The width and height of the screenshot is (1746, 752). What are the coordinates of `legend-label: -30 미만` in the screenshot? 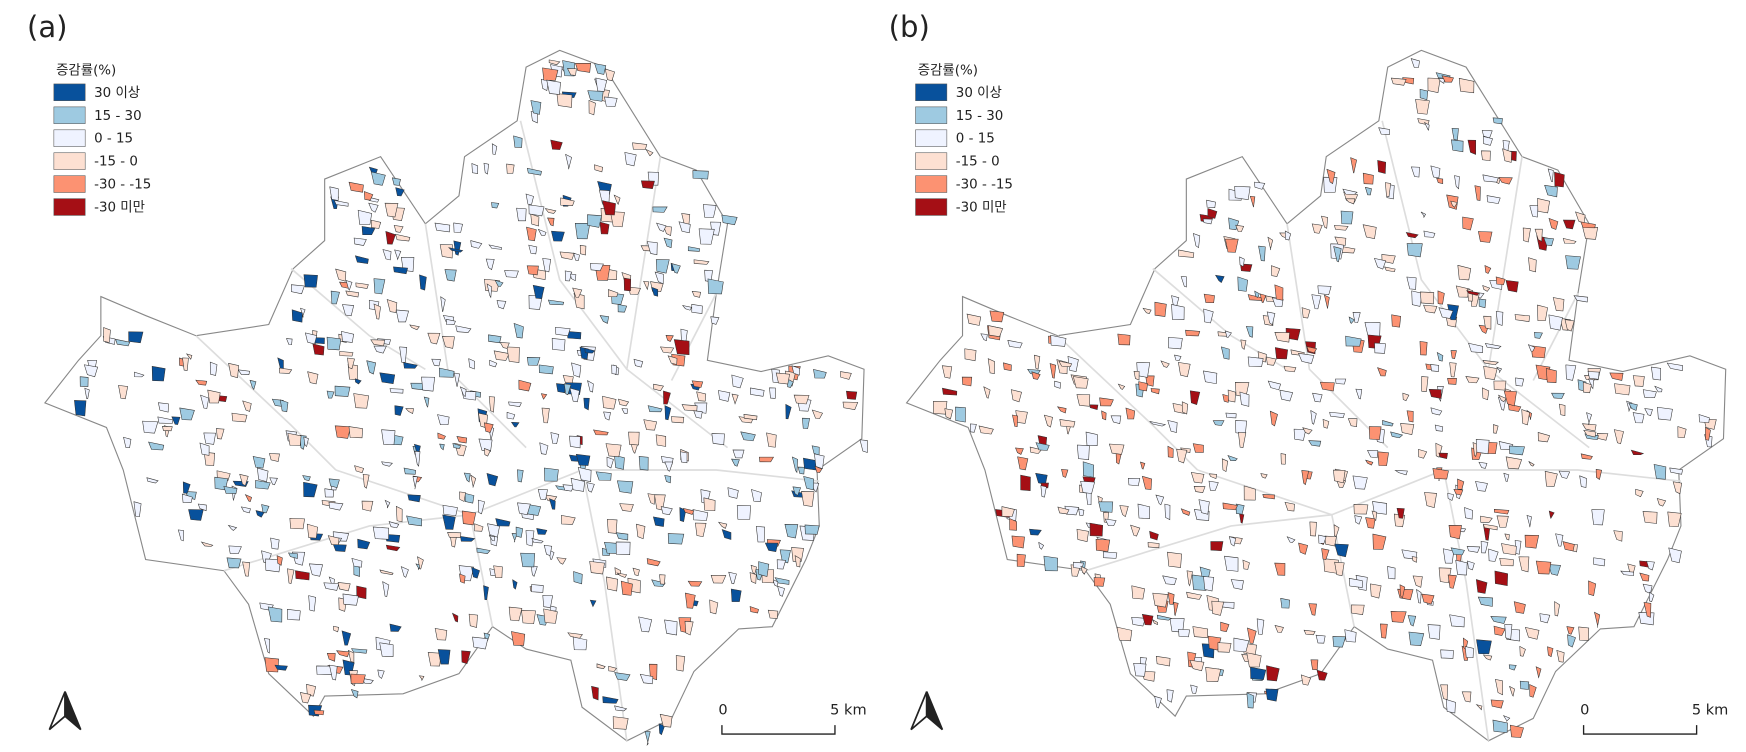 It's located at (981, 208).